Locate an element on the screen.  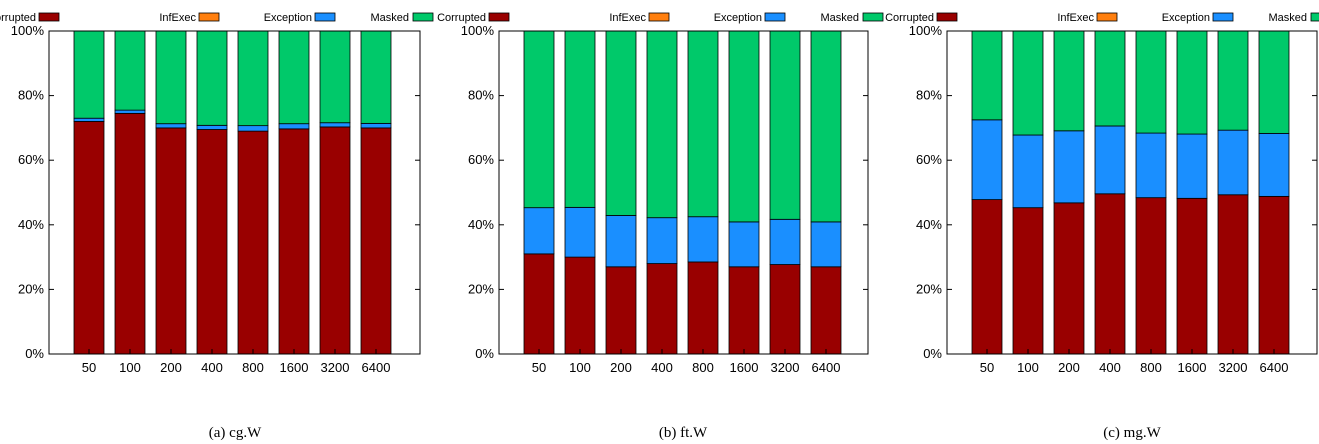
y-tick-label: 40% is located at coordinates (481, 224).